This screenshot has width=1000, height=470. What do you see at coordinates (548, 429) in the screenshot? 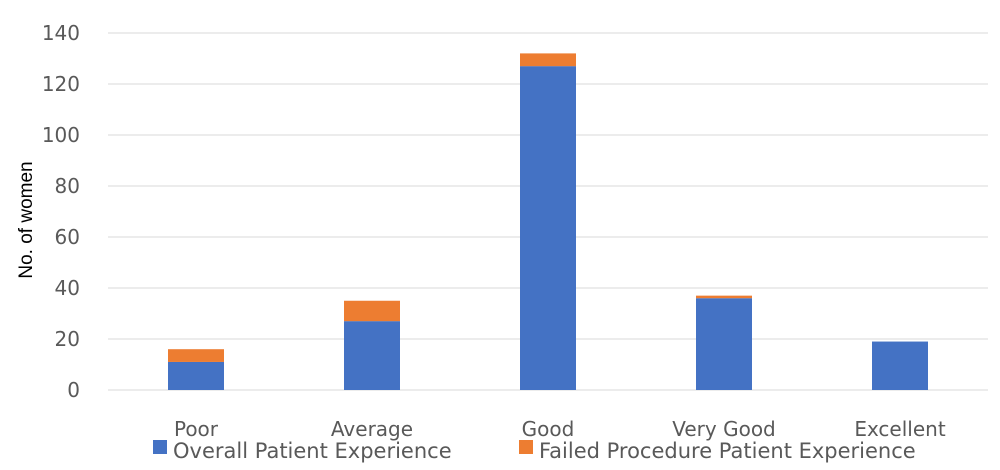
I see `x-tick-label: Good` at bounding box center [548, 429].